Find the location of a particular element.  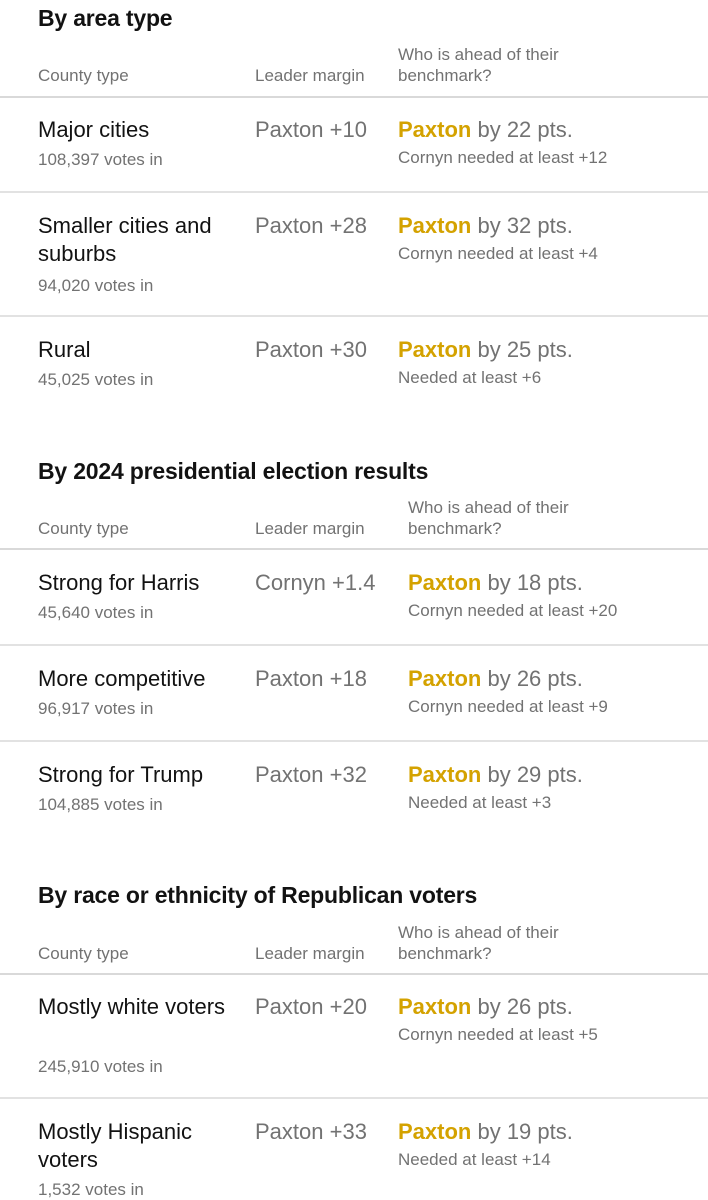

row-benchmark-needed: Needed at least +6 is located at coordinates (470, 377).